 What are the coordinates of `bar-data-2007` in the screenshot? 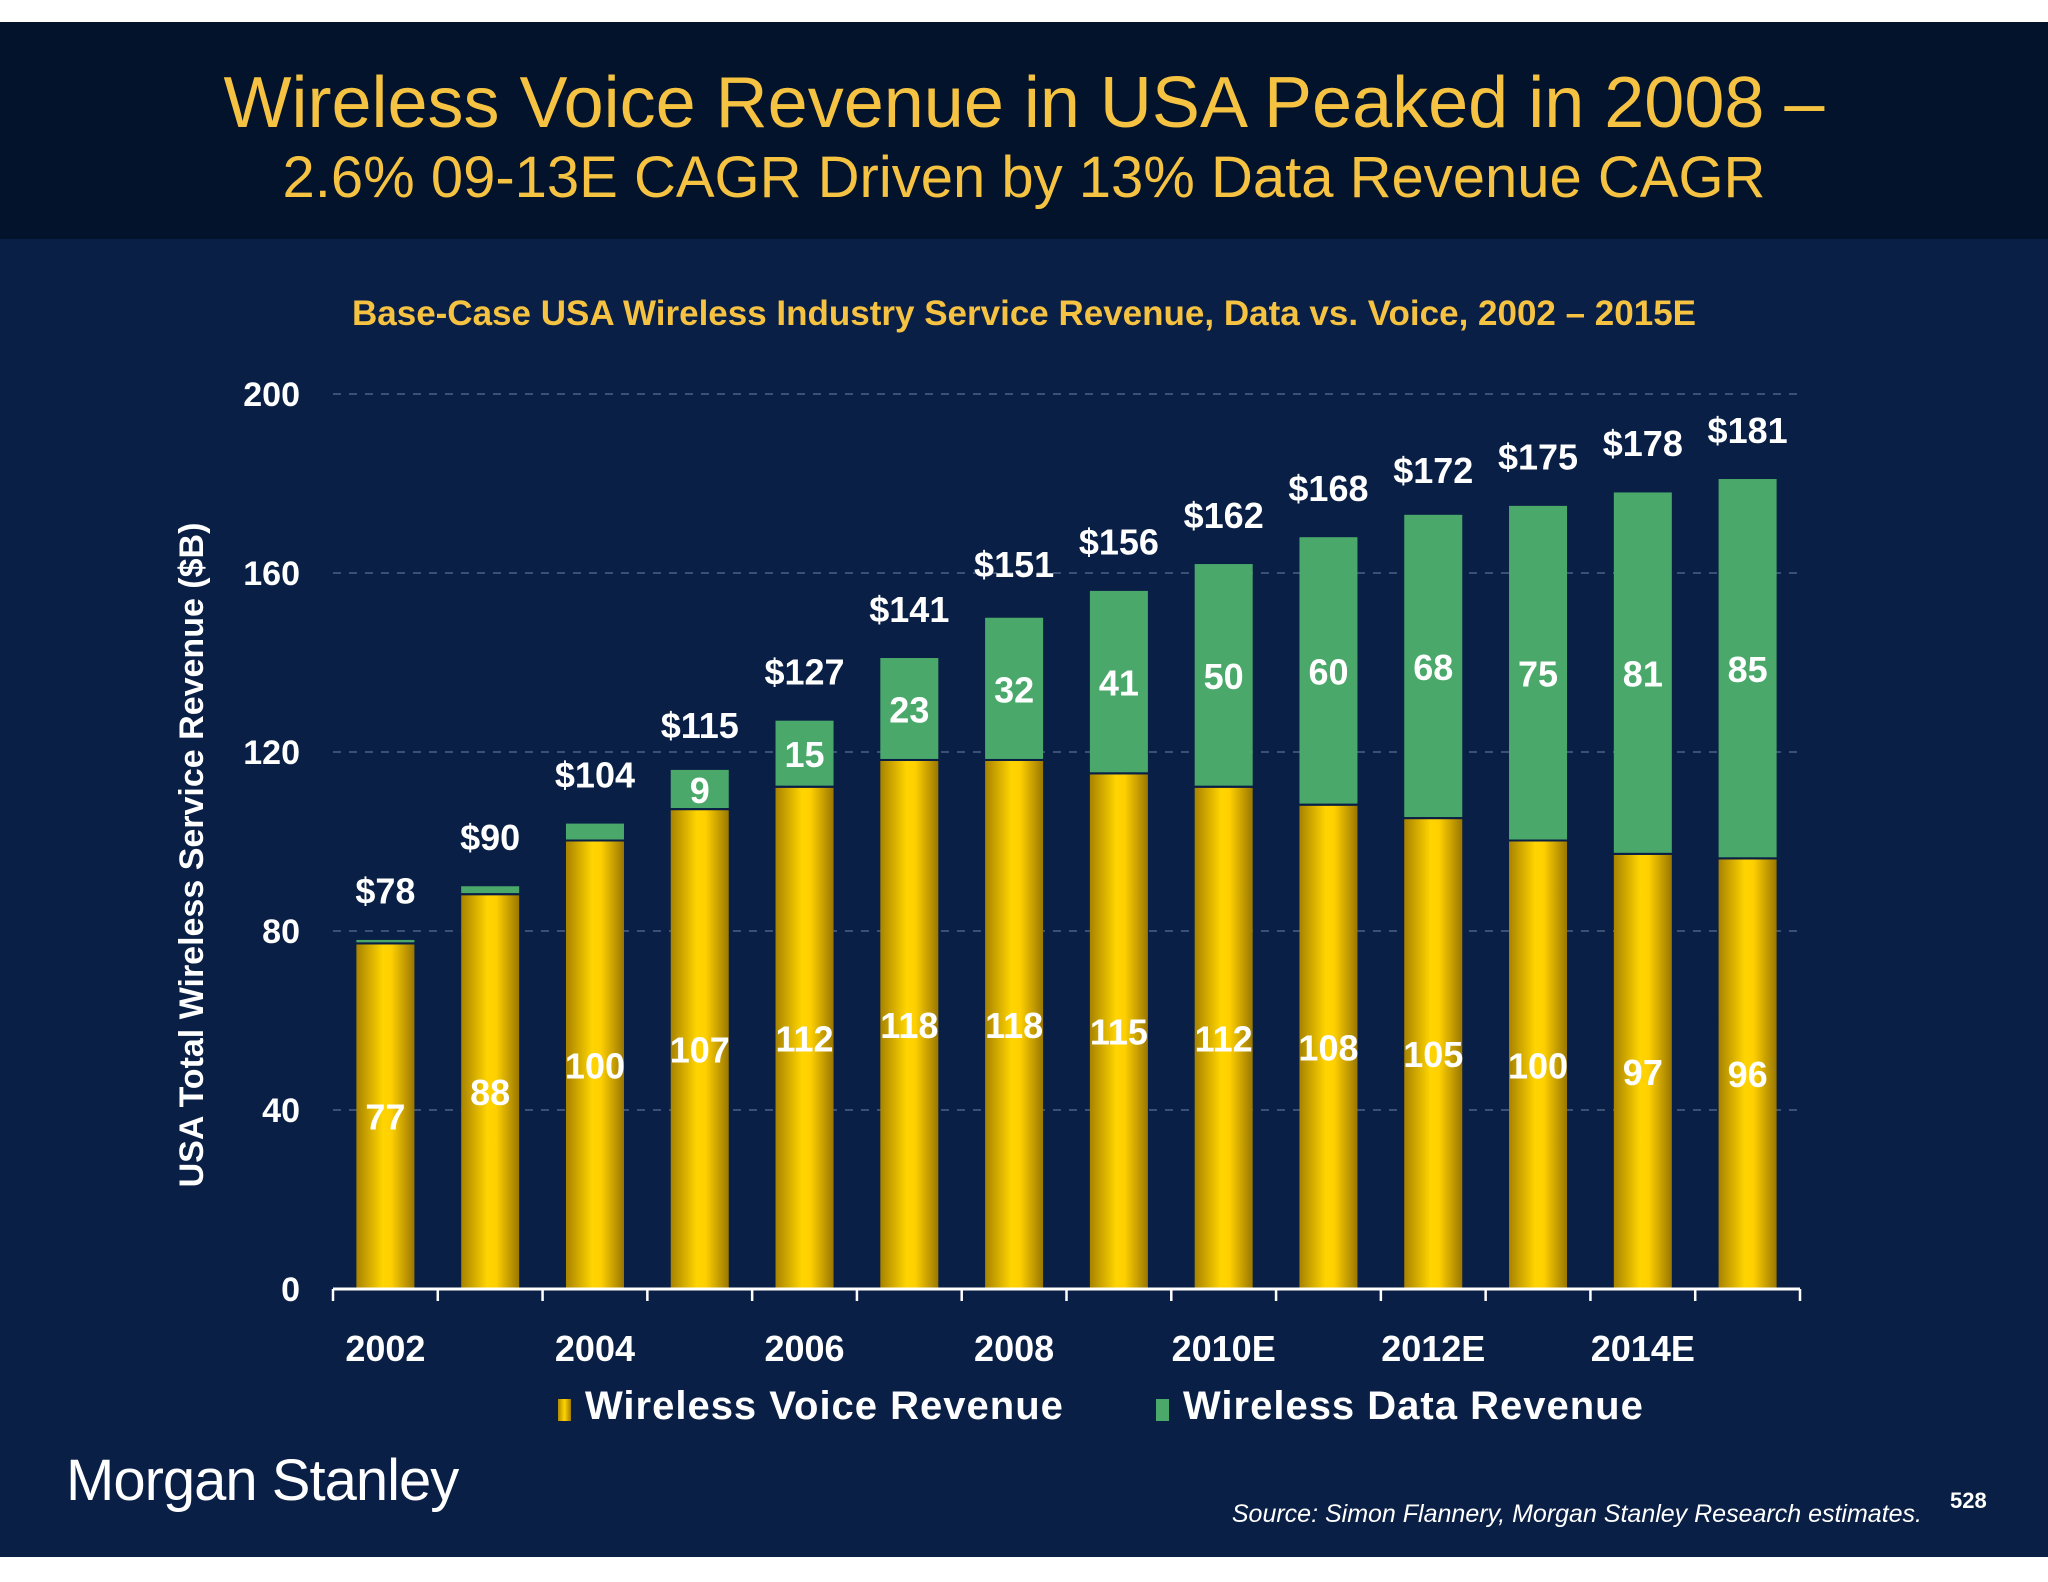 It's located at (909, 708).